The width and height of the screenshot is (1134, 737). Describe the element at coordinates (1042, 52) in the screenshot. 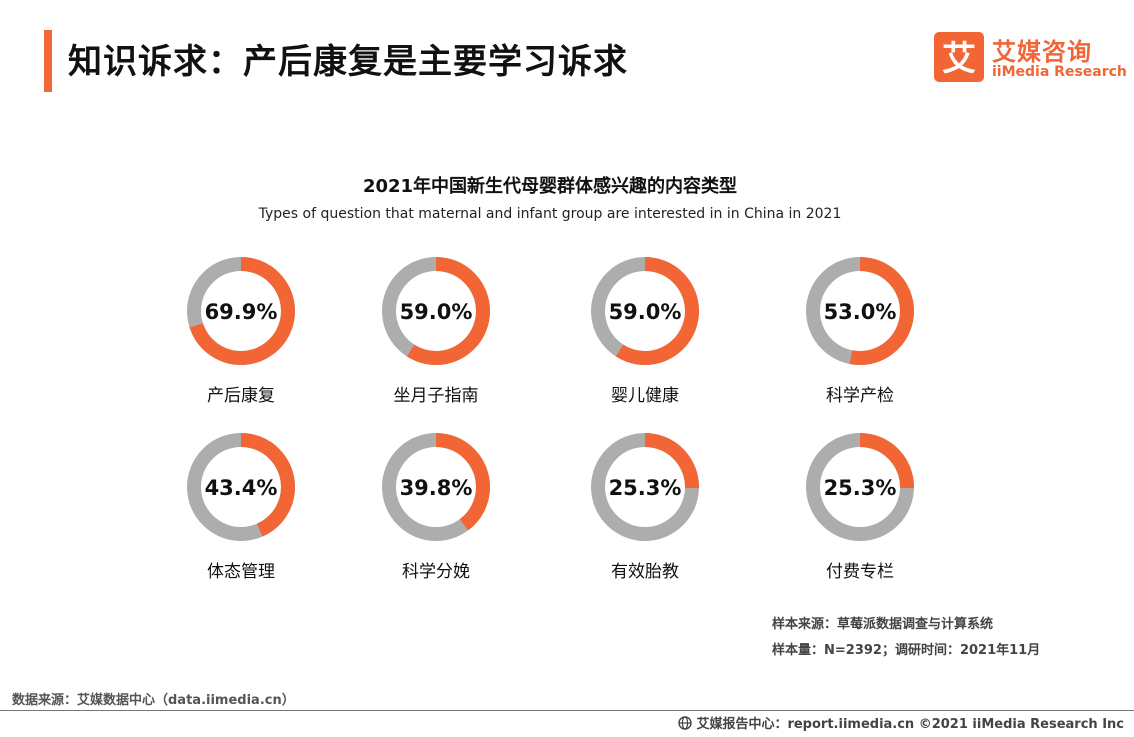

I see `logo-name-cn: 艾媒咨询` at that location.